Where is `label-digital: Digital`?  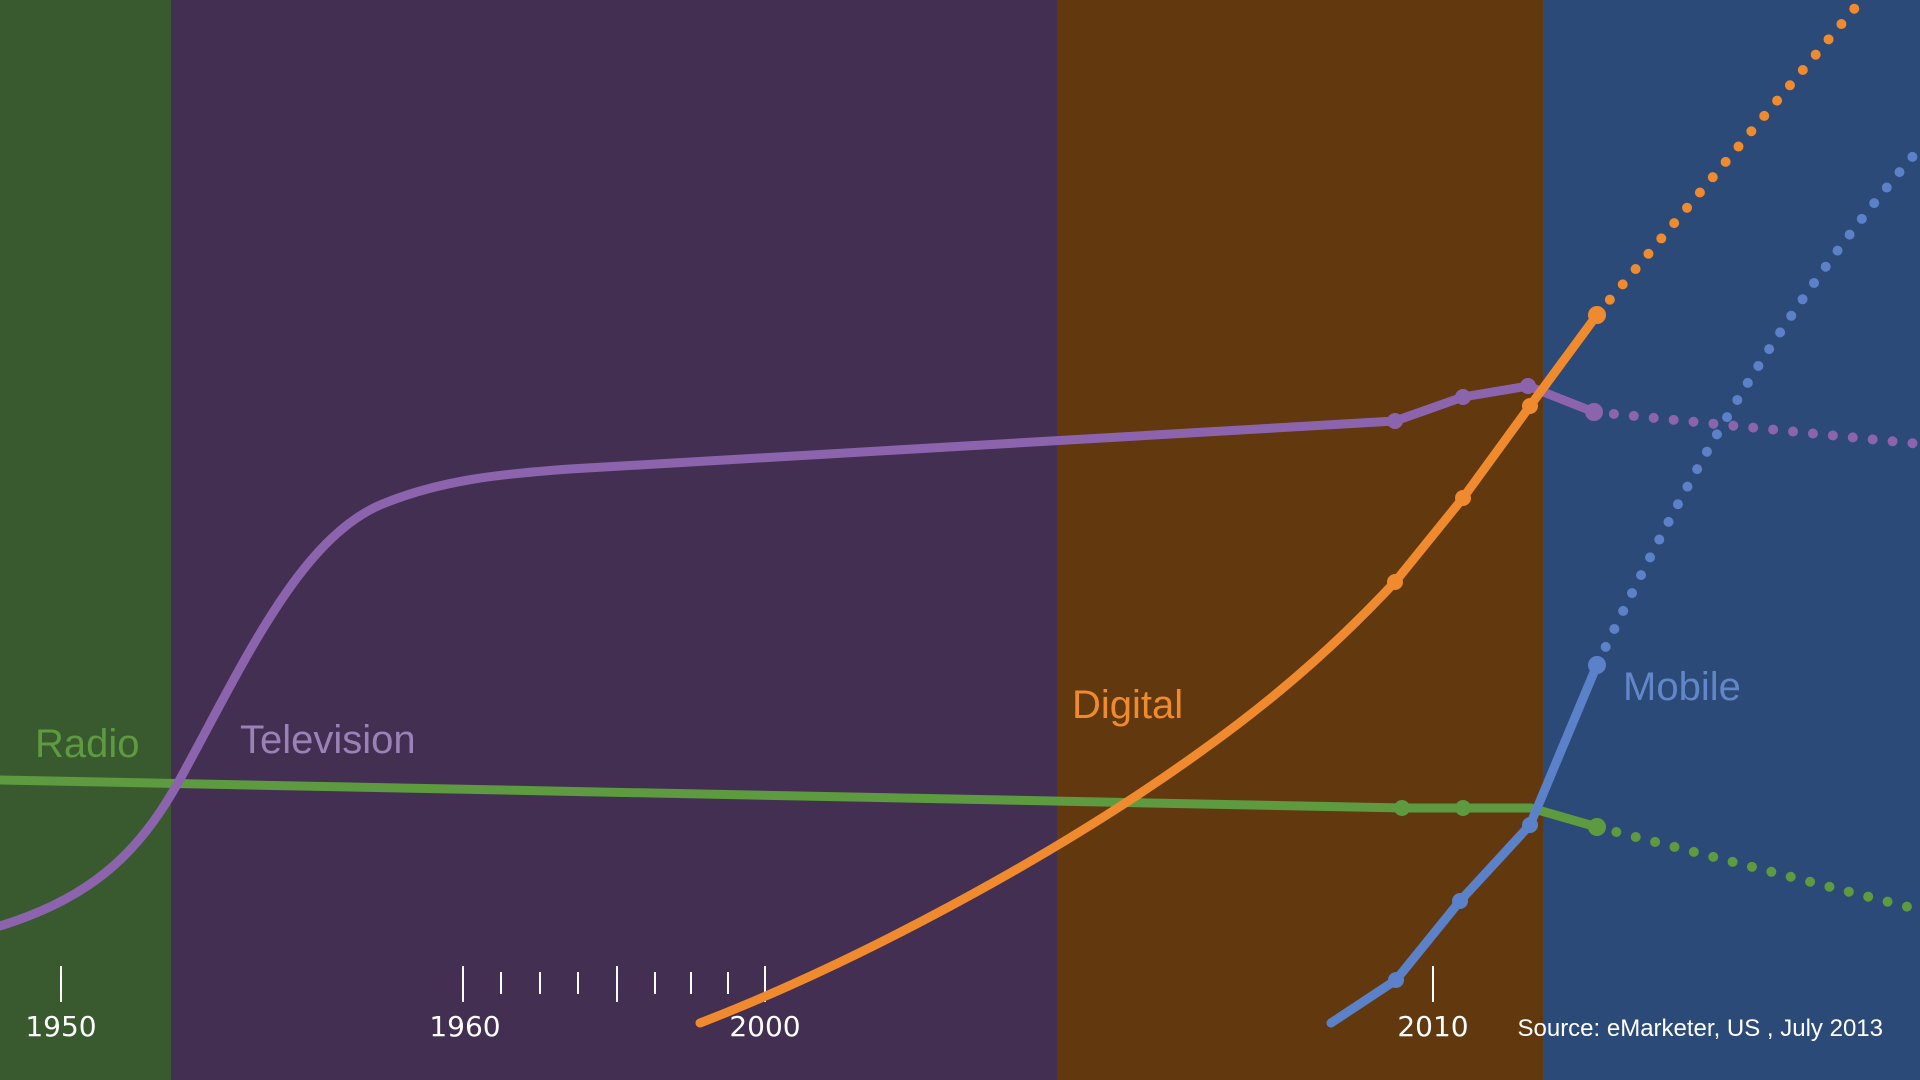
label-digital: Digital is located at coordinates (1127, 705).